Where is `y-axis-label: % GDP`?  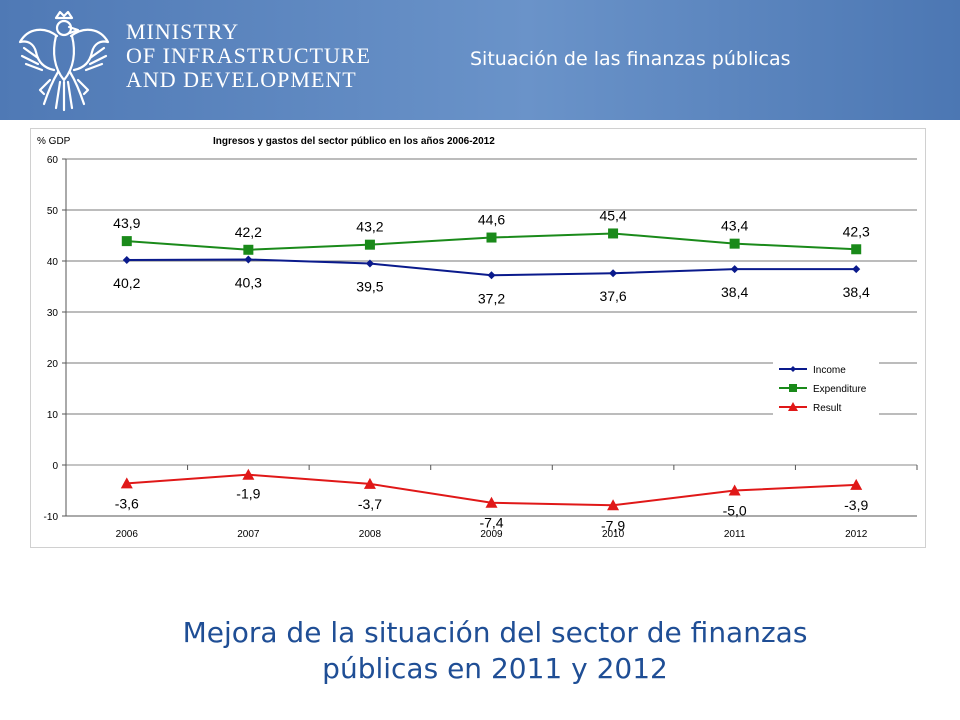
y-axis-label: % GDP is located at coordinates (54, 141).